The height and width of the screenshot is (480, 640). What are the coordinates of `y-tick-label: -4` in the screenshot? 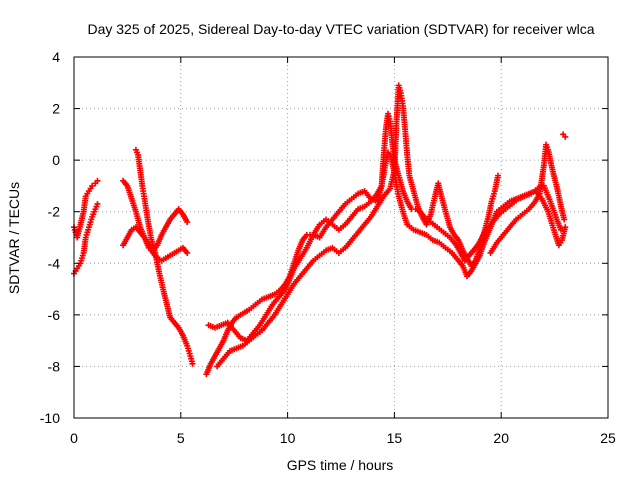 It's located at (54, 263).